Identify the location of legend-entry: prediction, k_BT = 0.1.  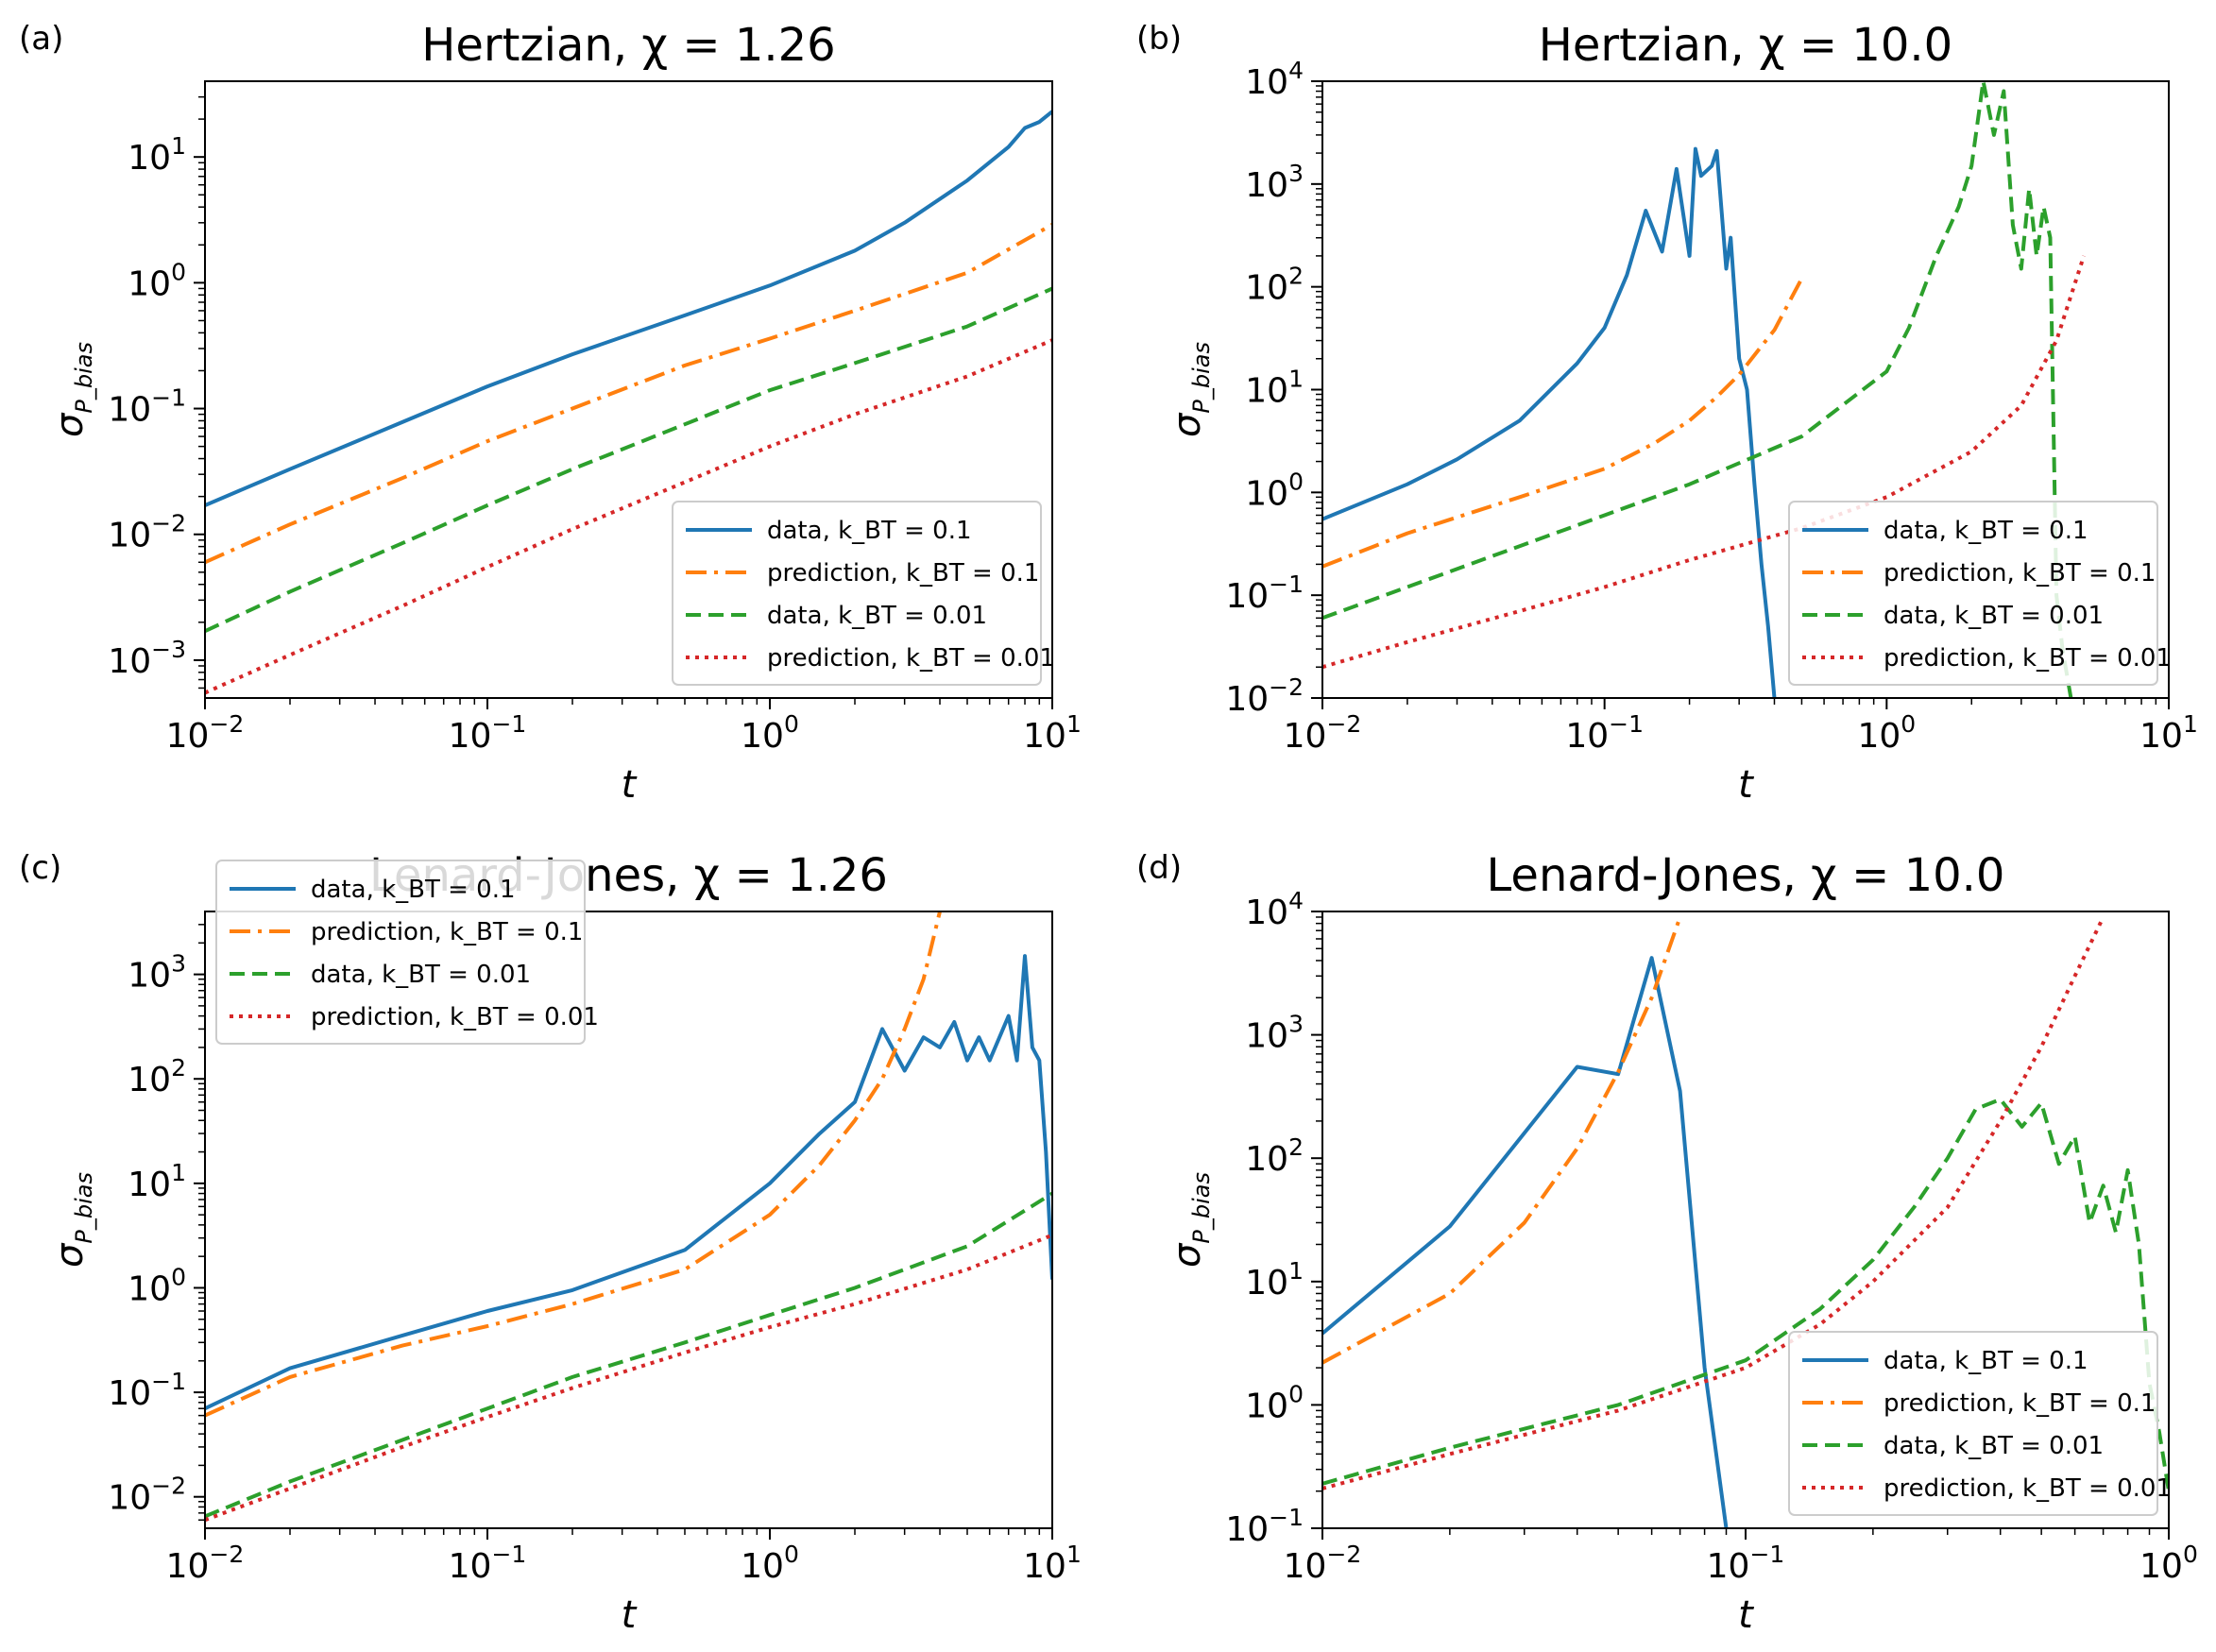
(903, 573).